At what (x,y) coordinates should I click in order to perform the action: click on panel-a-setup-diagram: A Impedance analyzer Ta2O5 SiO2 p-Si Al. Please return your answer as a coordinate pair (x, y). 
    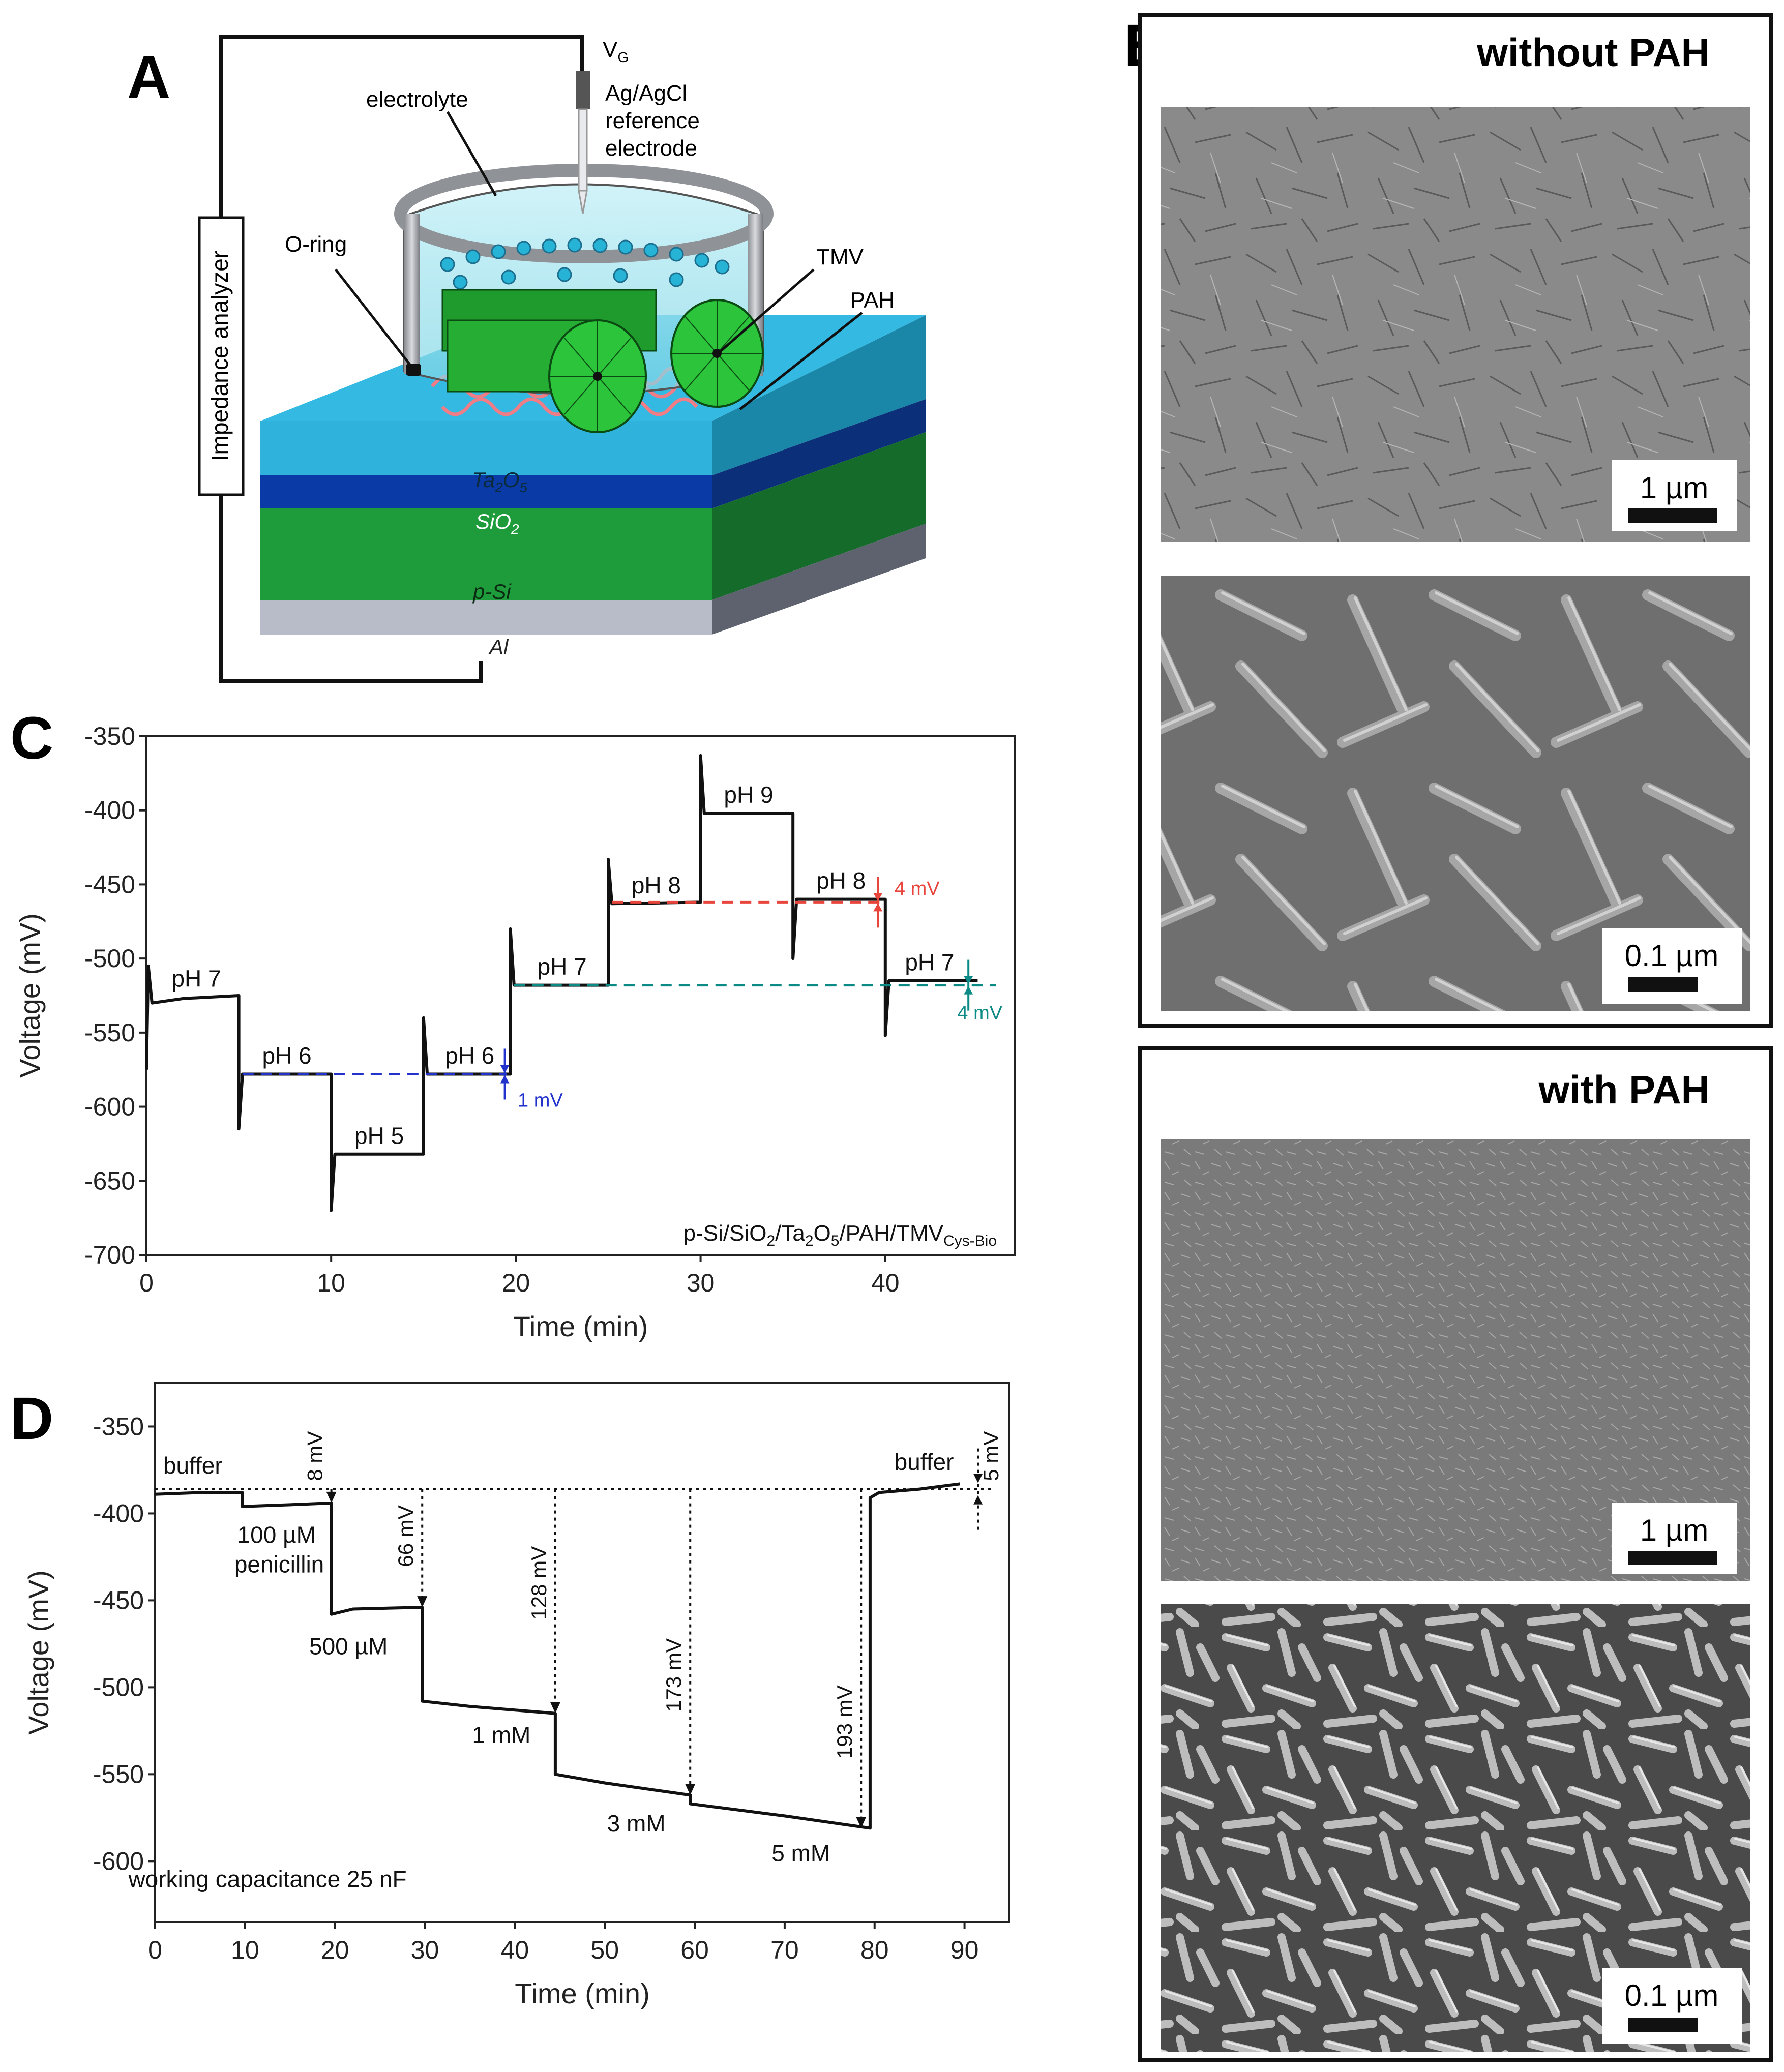
    Looking at the image, I should click on (526, 359).